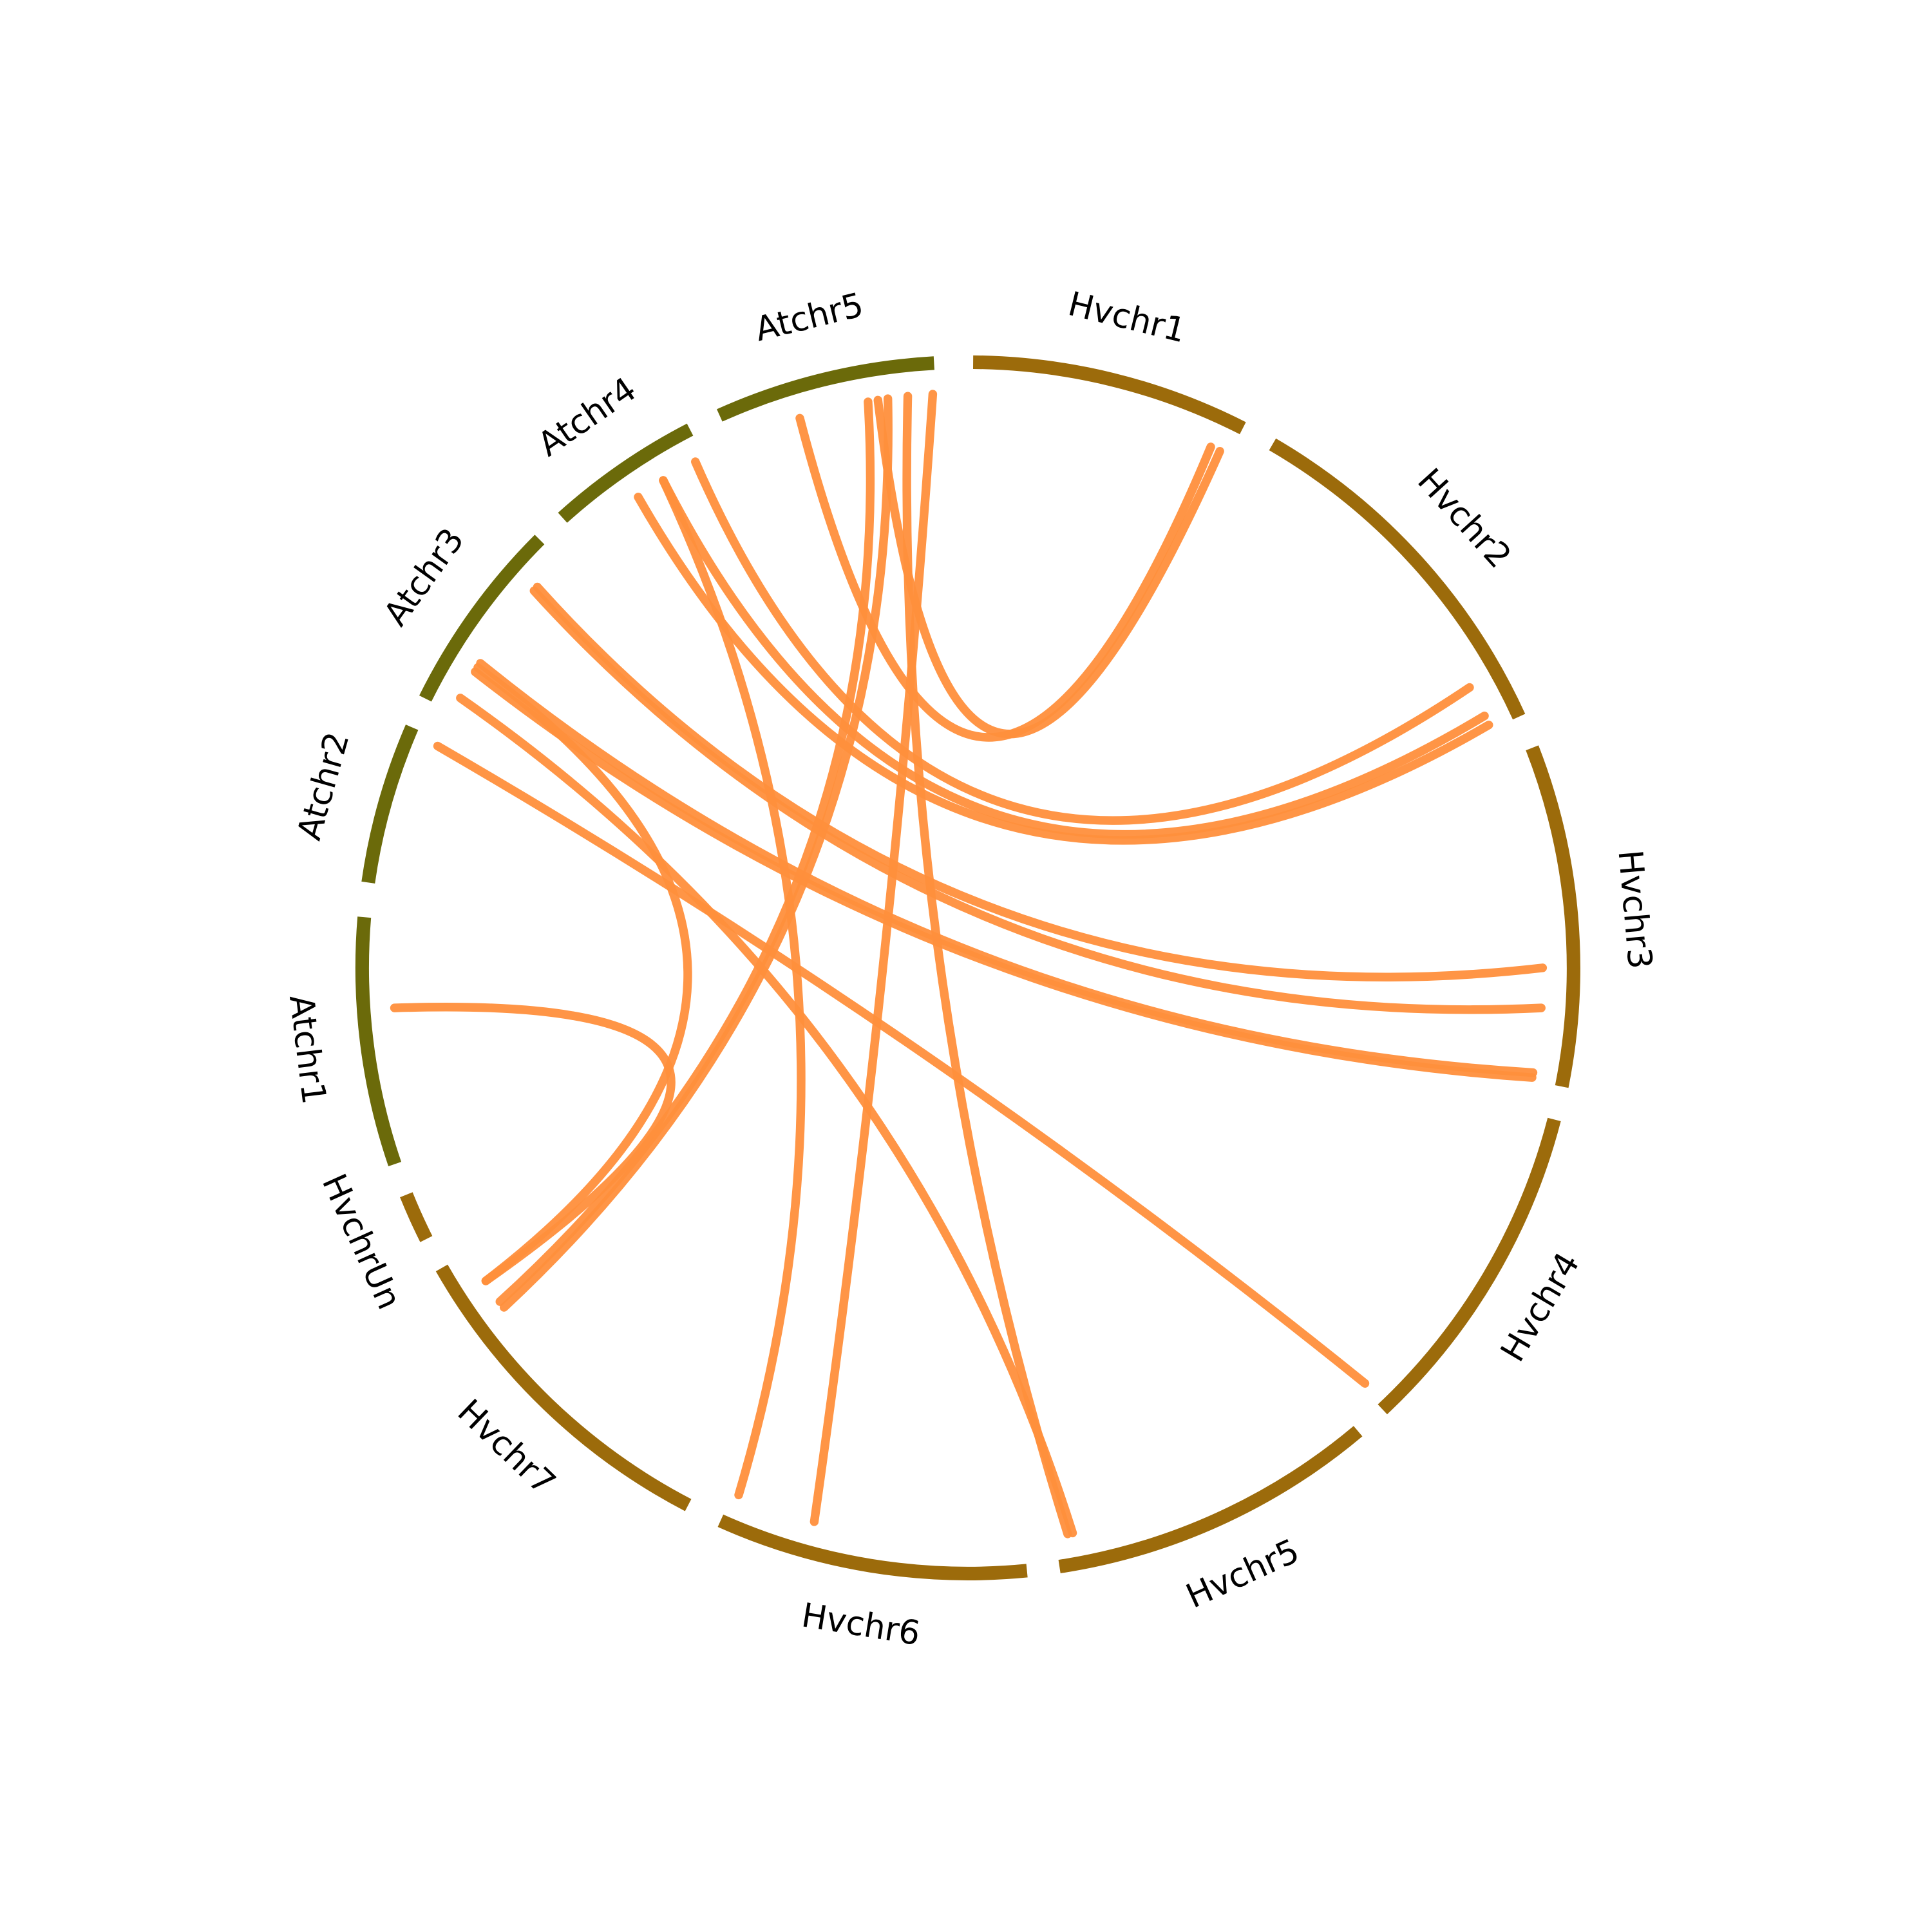 This screenshot has height=1932, width=1932. What do you see at coordinates (1465, 519) in the screenshot?
I see `segment-label: Hvchr2` at bounding box center [1465, 519].